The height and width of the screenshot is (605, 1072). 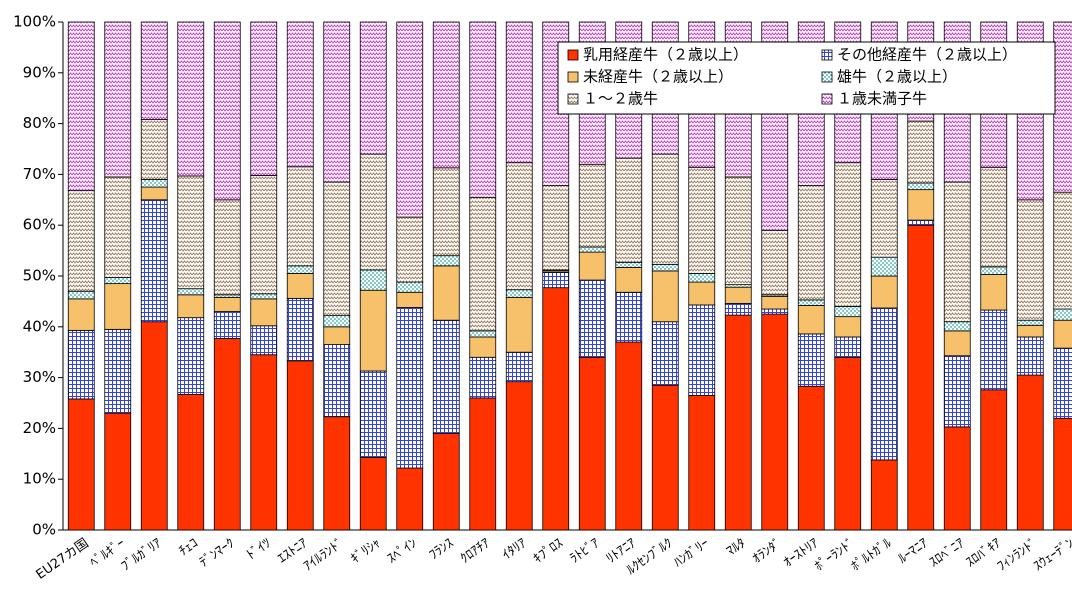 I want to click on legend-label: １～２歳牛, so click(x=620, y=99).